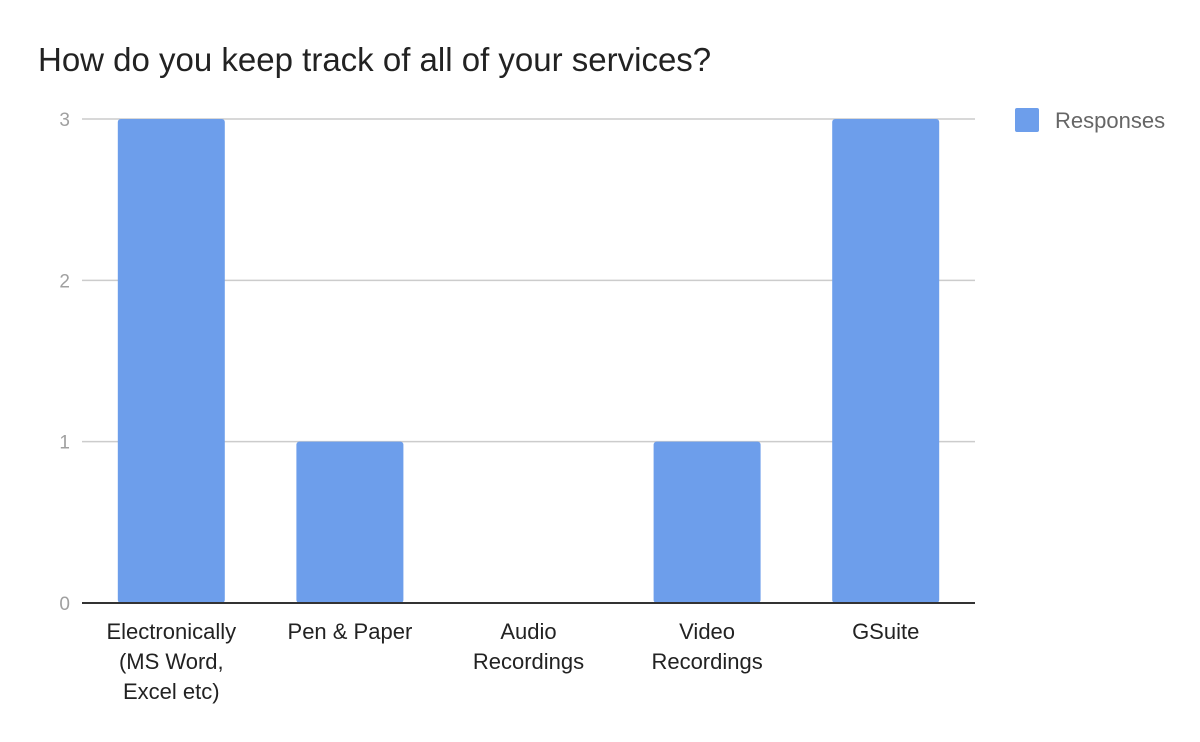 This screenshot has width=1200, height=742. I want to click on x-tick-label-line: (MS Word,, so click(171, 661).